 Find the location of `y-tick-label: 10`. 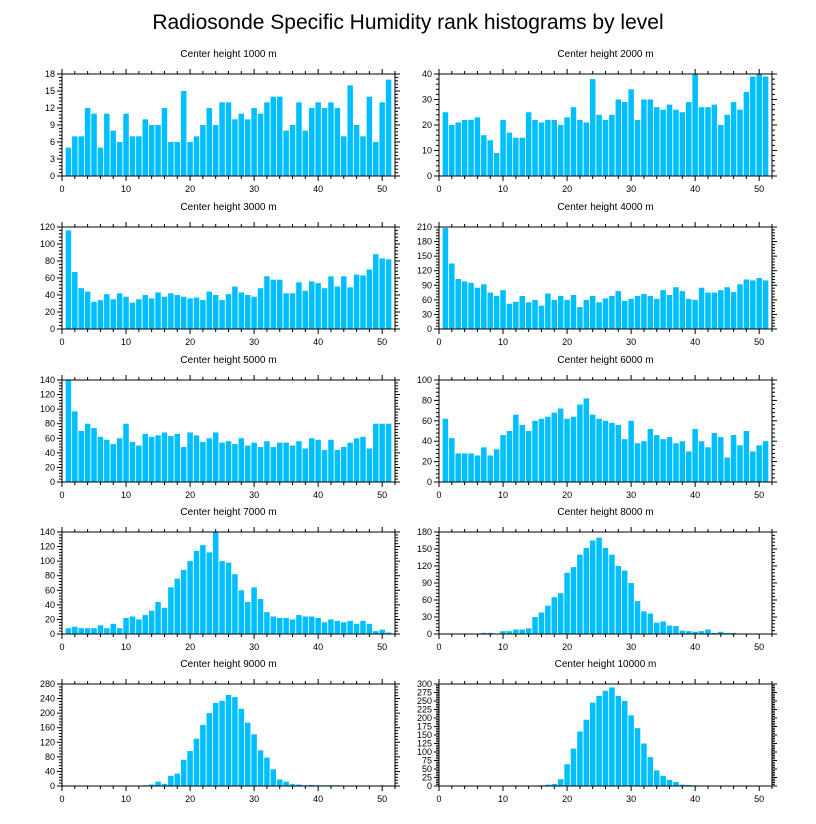

y-tick-label: 10 is located at coordinates (427, 151).